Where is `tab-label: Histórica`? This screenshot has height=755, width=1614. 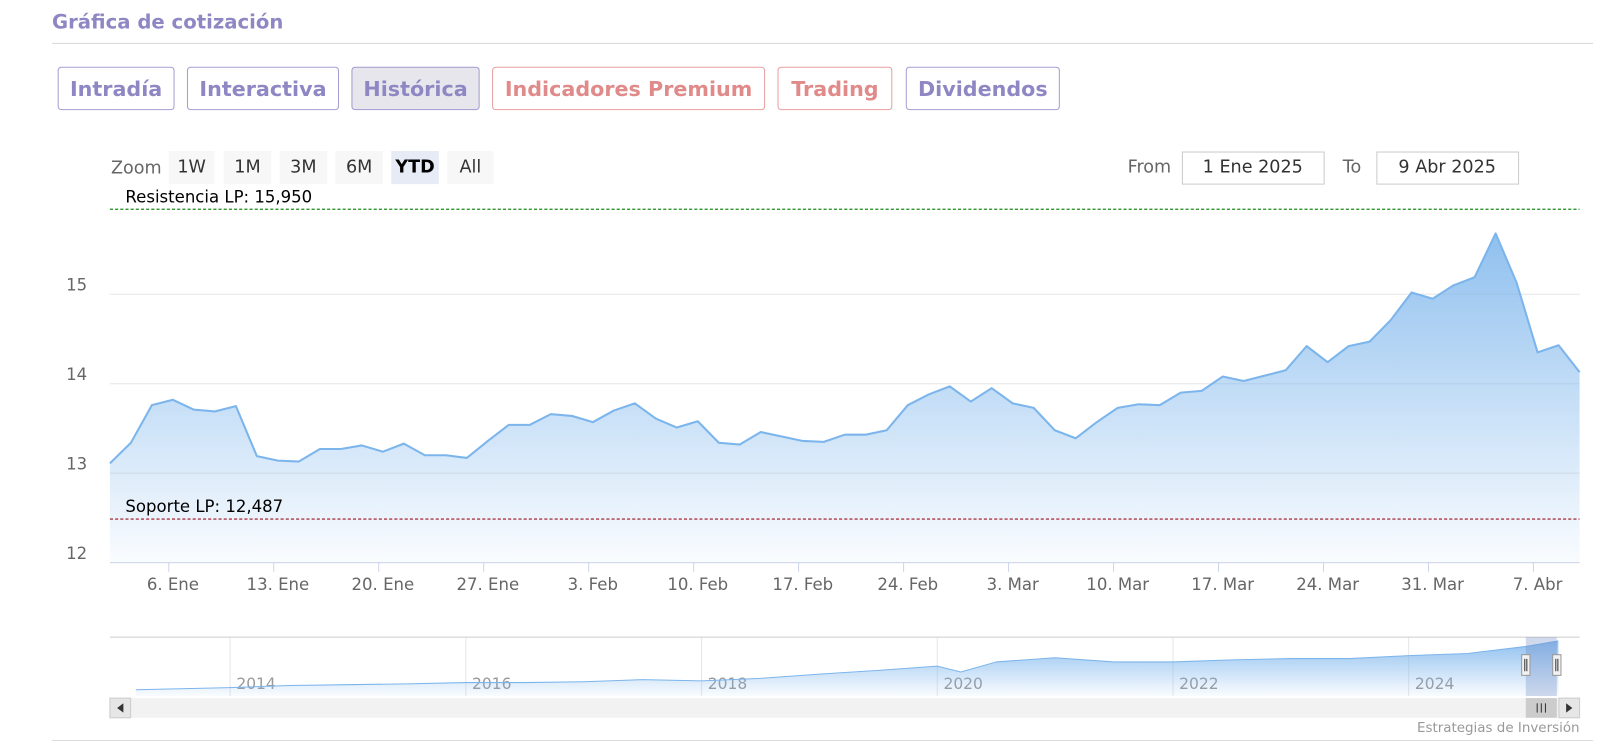 tab-label: Histórica is located at coordinates (415, 89).